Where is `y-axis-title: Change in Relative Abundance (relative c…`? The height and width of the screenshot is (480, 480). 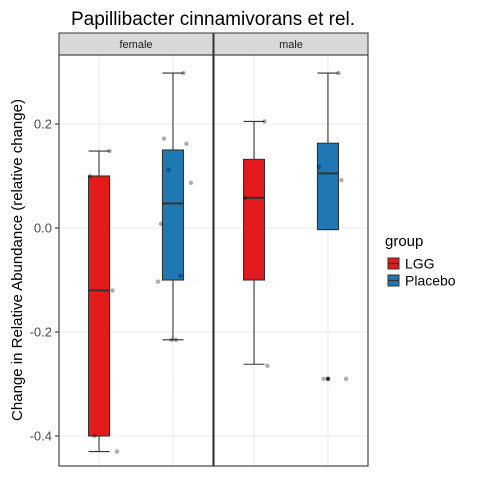
y-axis-title: Change in Relative Abundance (relative c… is located at coordinates (17, 260).